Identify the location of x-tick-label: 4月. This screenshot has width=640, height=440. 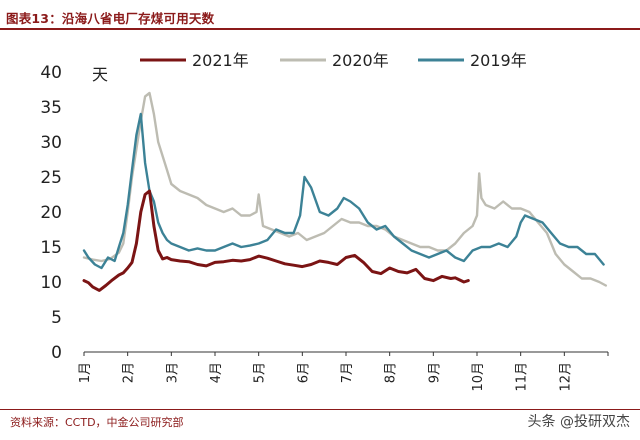
(216, 372).